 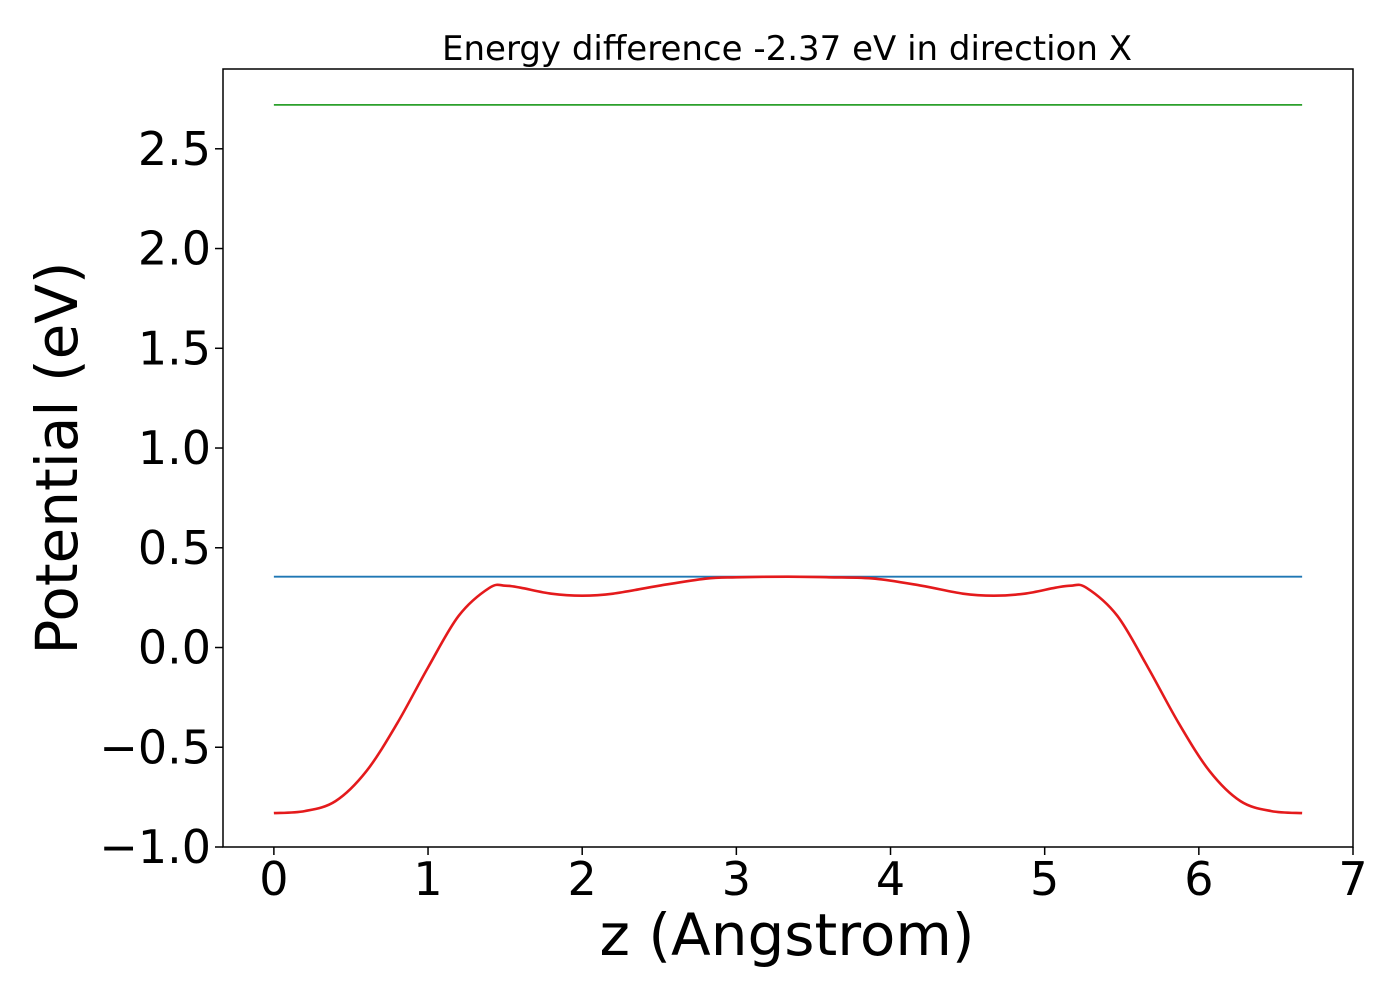 I want to click on x-tick-label: 4, so click(x=890, y=879).